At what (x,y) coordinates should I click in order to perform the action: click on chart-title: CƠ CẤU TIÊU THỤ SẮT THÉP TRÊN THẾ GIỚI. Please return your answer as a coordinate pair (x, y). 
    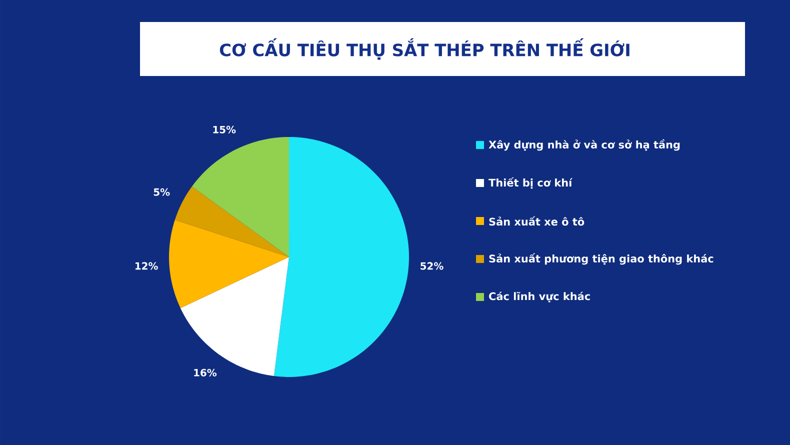
    Looking at the image, I should click on (425, 49).